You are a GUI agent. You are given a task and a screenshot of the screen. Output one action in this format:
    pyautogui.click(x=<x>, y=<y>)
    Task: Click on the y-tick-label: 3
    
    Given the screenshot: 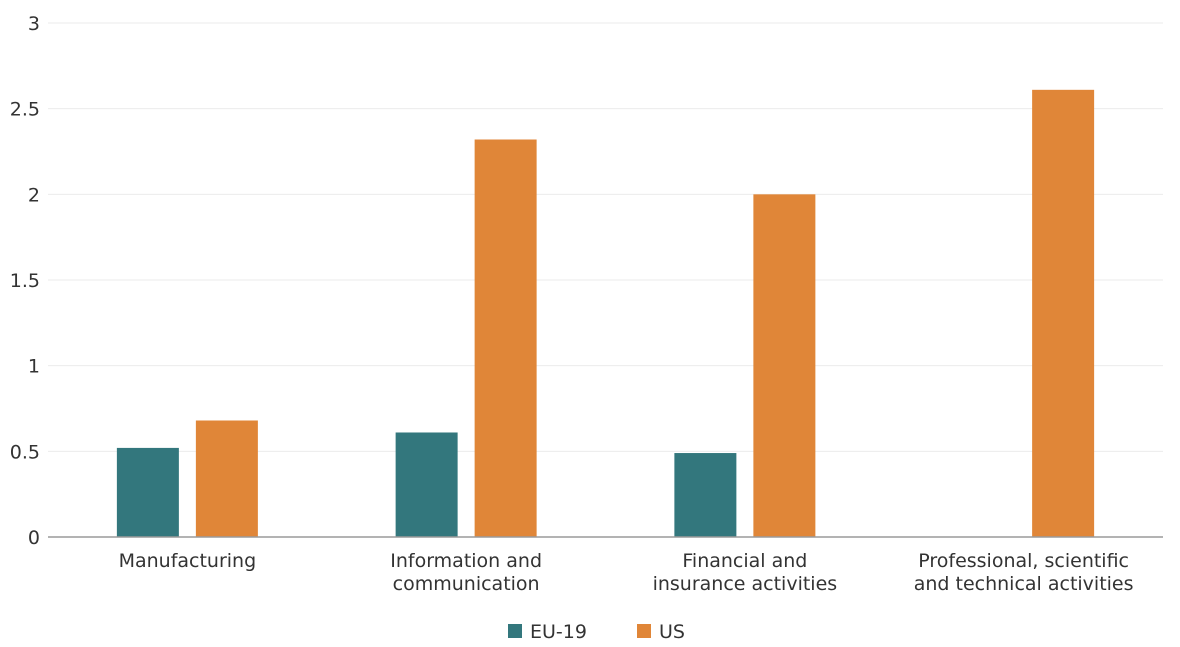 What is the action you would take?
    pyautogui.click(x=34, y=24)
    